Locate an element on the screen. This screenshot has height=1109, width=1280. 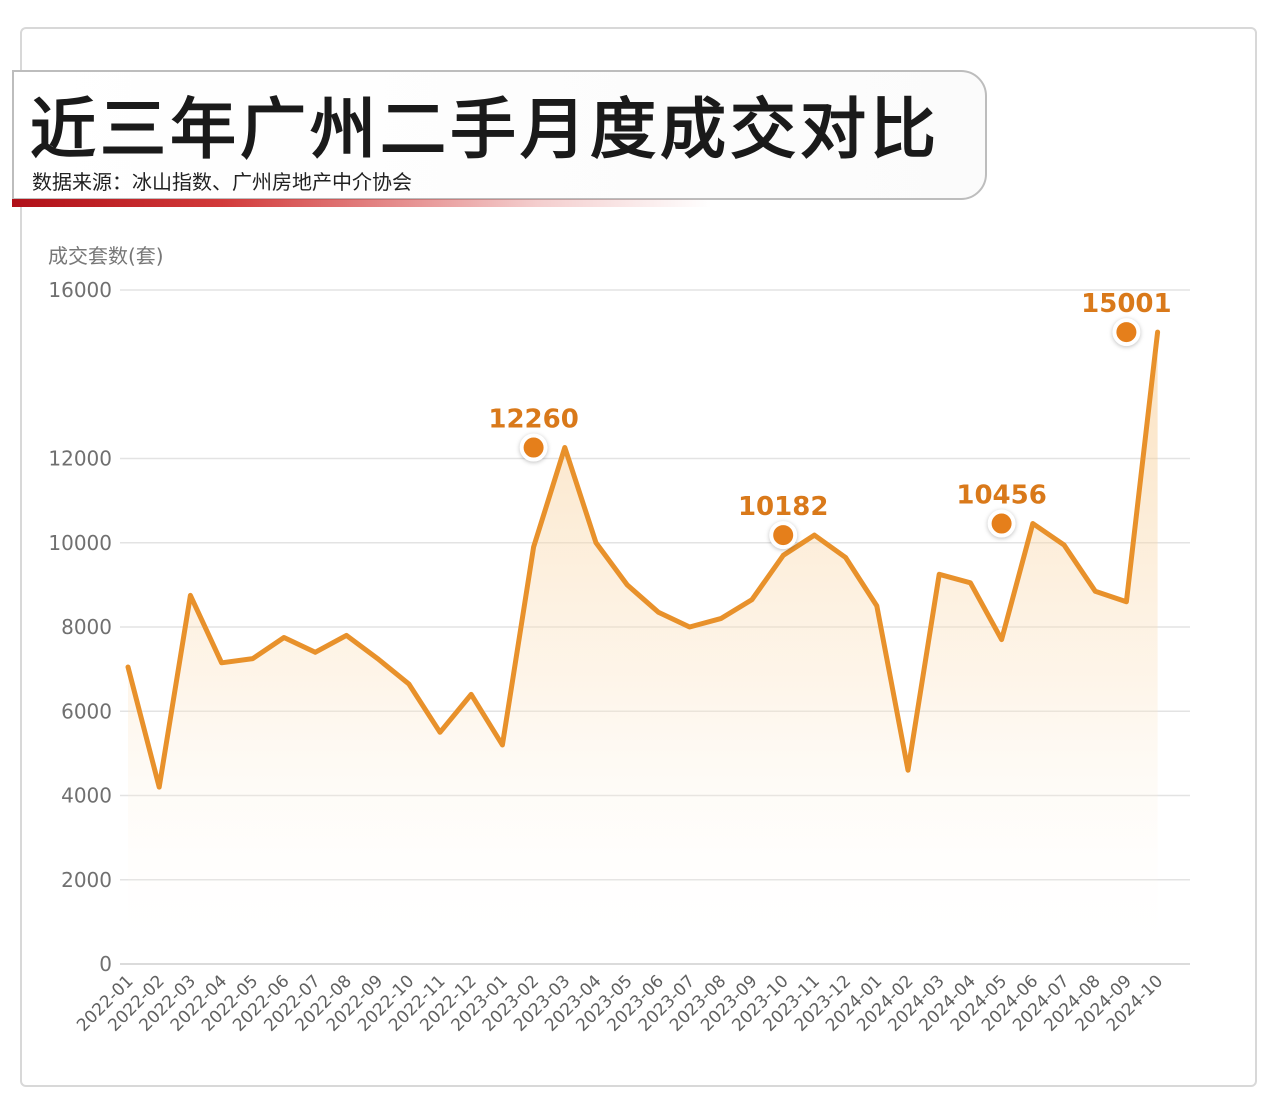
y-tick-label: 8000 is located at coordinates (86, 627).